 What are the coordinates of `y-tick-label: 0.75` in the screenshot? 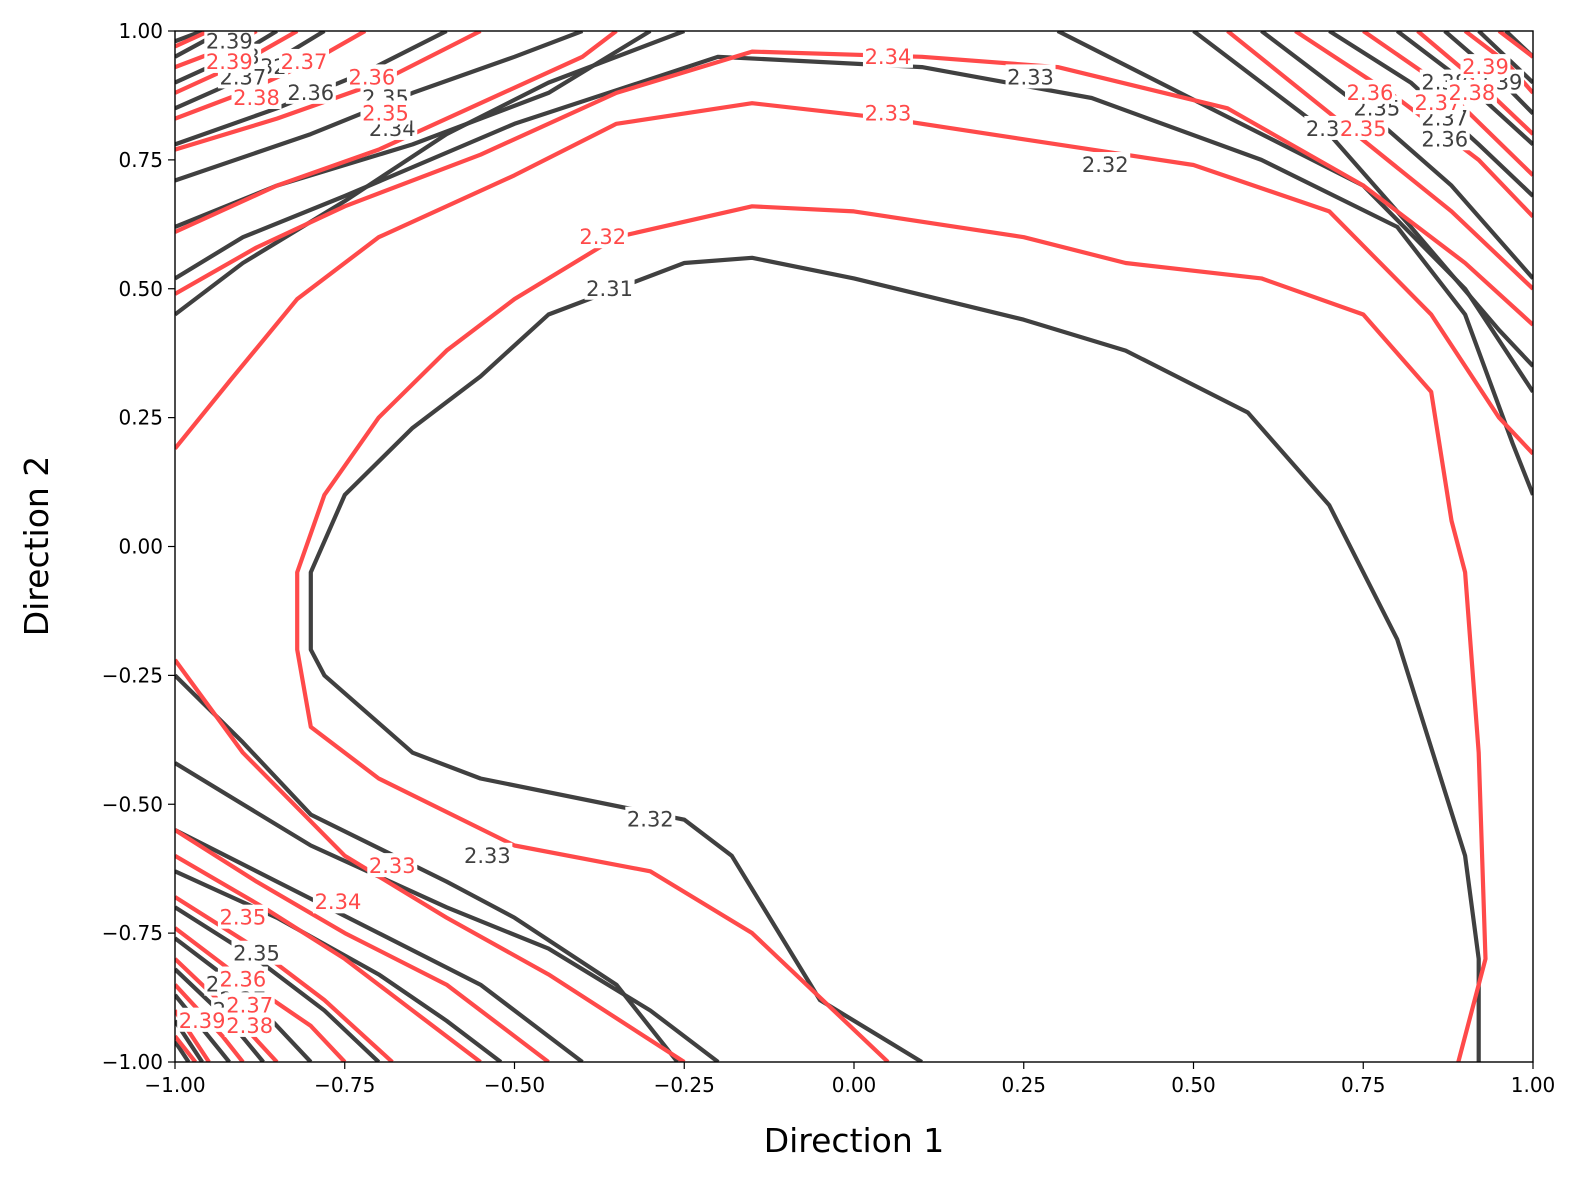 It's located at (140, 160).